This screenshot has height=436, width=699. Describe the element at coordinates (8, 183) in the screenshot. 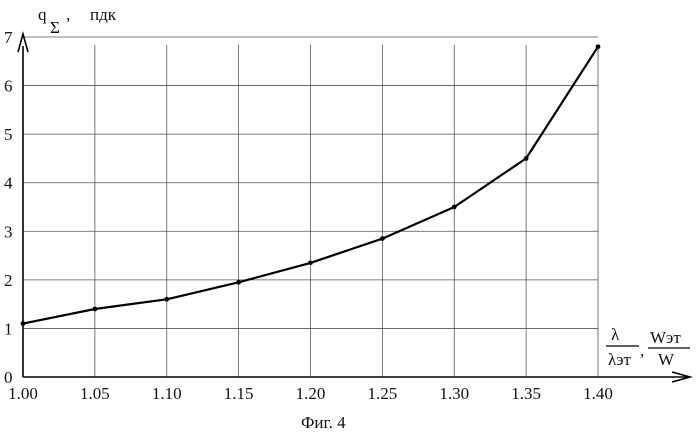

I see `y-tick-label: 4` at that location.